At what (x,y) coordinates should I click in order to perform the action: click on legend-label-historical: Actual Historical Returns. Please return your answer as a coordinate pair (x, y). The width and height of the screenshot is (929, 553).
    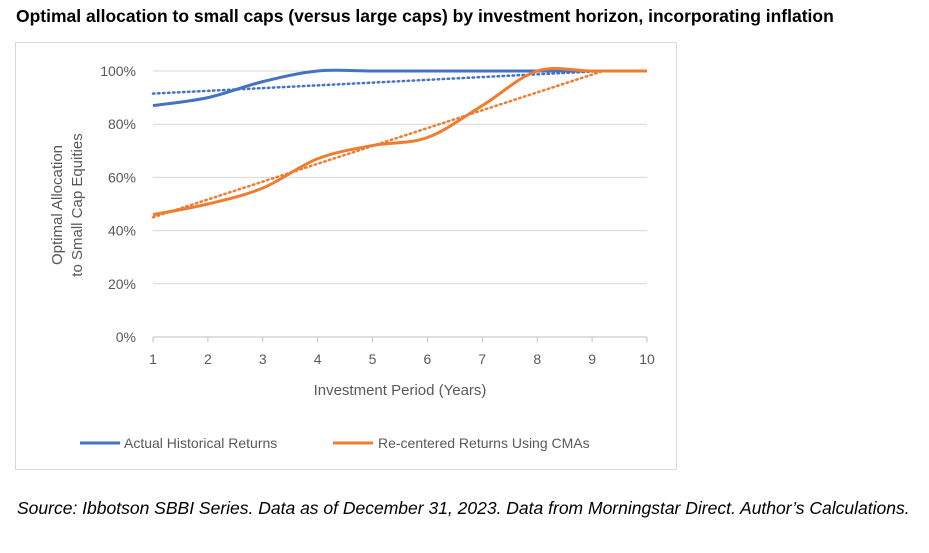
    Looking at the image, I should click on (200, 443).